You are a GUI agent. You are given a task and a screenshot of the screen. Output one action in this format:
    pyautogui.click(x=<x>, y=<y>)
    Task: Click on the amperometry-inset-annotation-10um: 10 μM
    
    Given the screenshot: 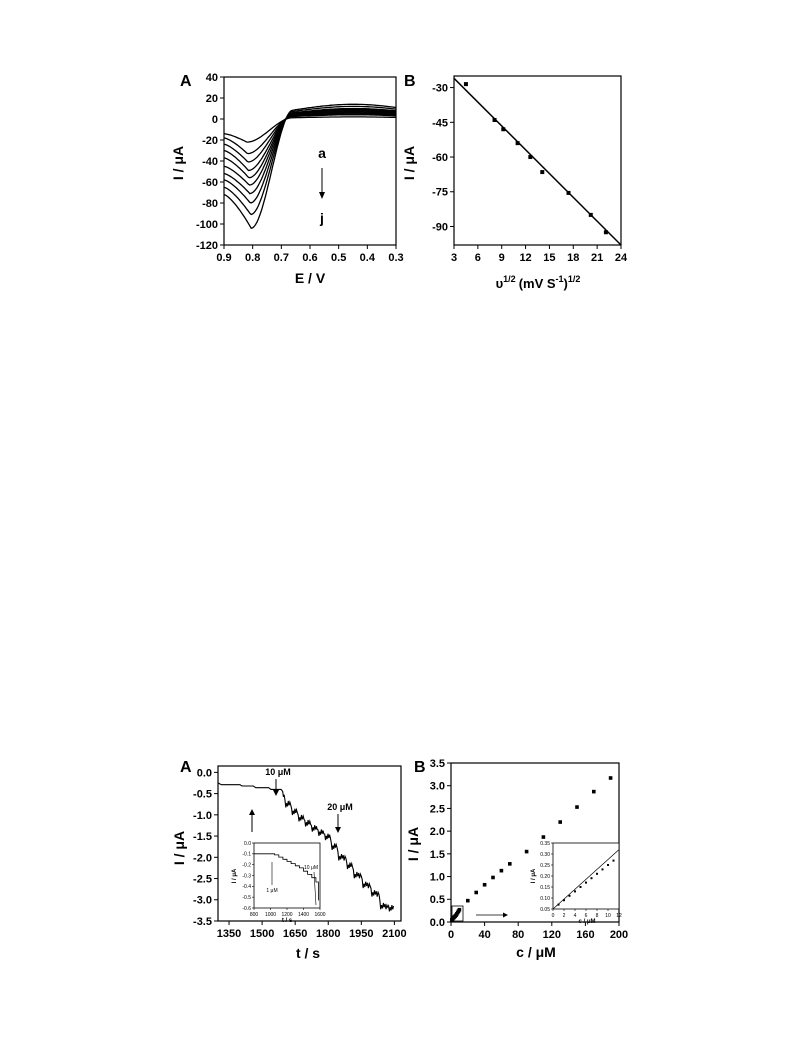 What is the action you would take?
    pyautogui.click(x=311, y=868)
    